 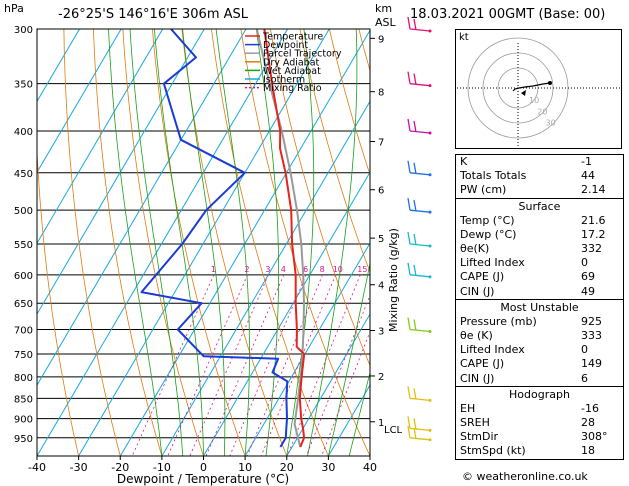 I want to click on km-tick-label: 5, so click(x=381, y=239).